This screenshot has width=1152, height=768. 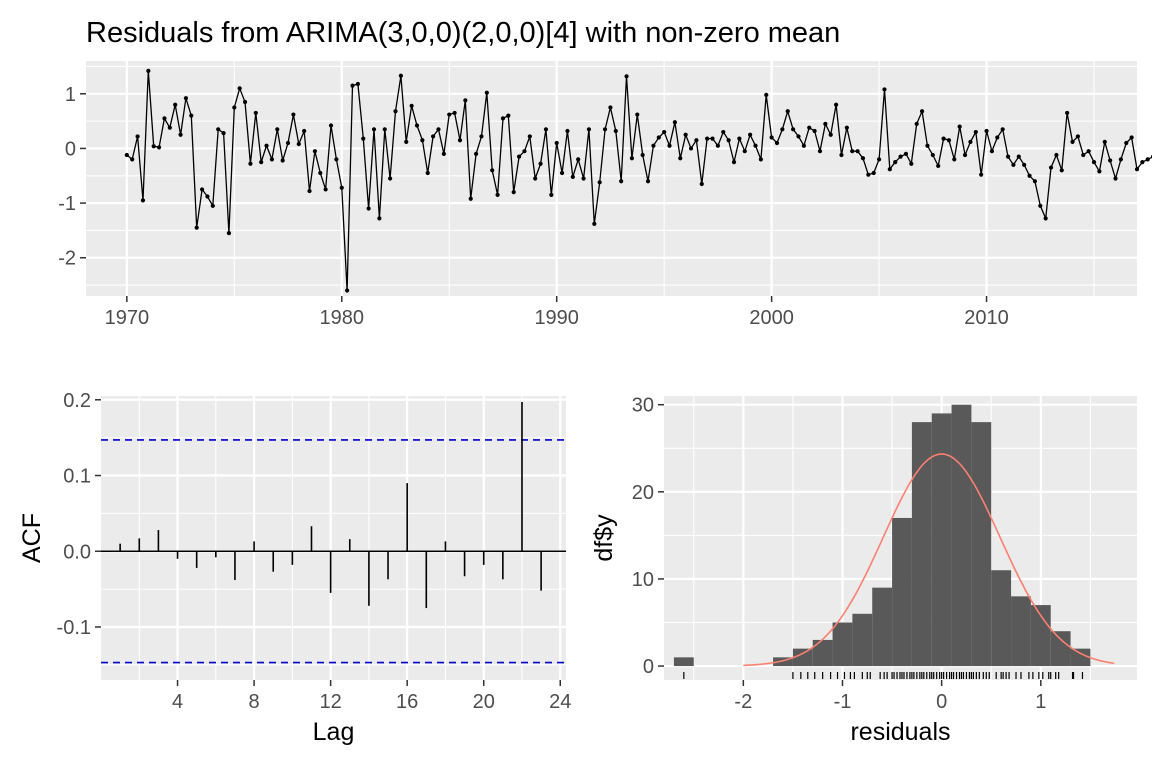 What do you see at coordinates (334, 732) in the screenshot?
I see `x-axis-title: Lag` at bounding box center [334, 732].